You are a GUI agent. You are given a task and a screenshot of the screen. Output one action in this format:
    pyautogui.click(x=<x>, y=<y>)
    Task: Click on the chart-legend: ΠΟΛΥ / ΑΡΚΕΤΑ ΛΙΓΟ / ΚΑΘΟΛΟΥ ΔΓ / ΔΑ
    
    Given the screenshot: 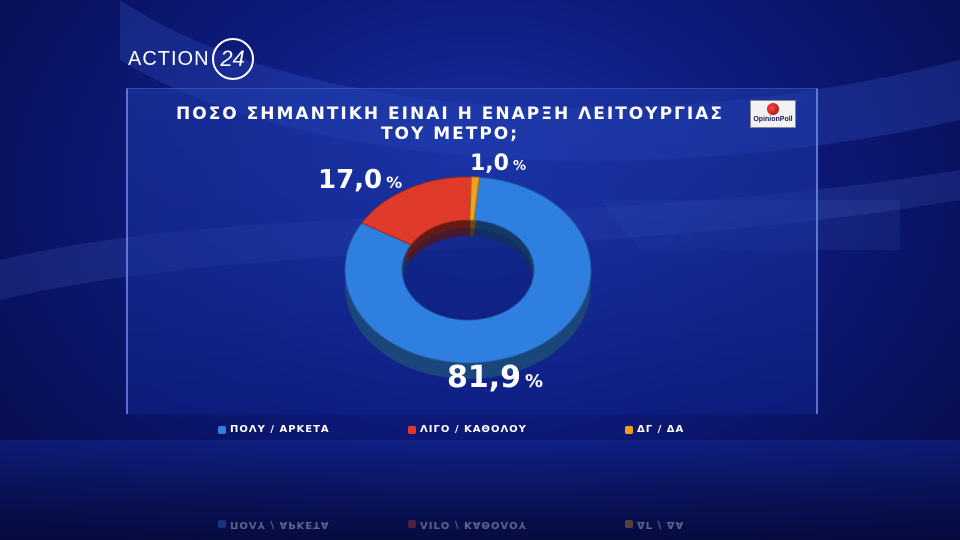 What is the action you would take?
    pyautogui.click(x=480, y=434)
    